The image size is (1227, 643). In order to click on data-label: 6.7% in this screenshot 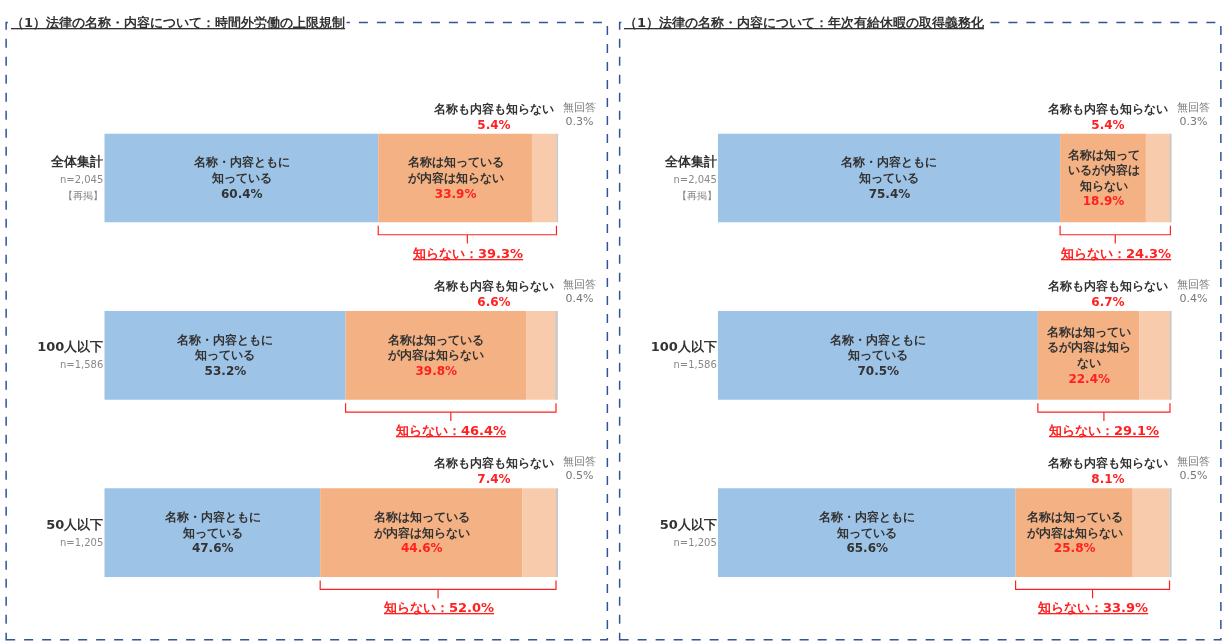, I will do `click(1108, 301)`.